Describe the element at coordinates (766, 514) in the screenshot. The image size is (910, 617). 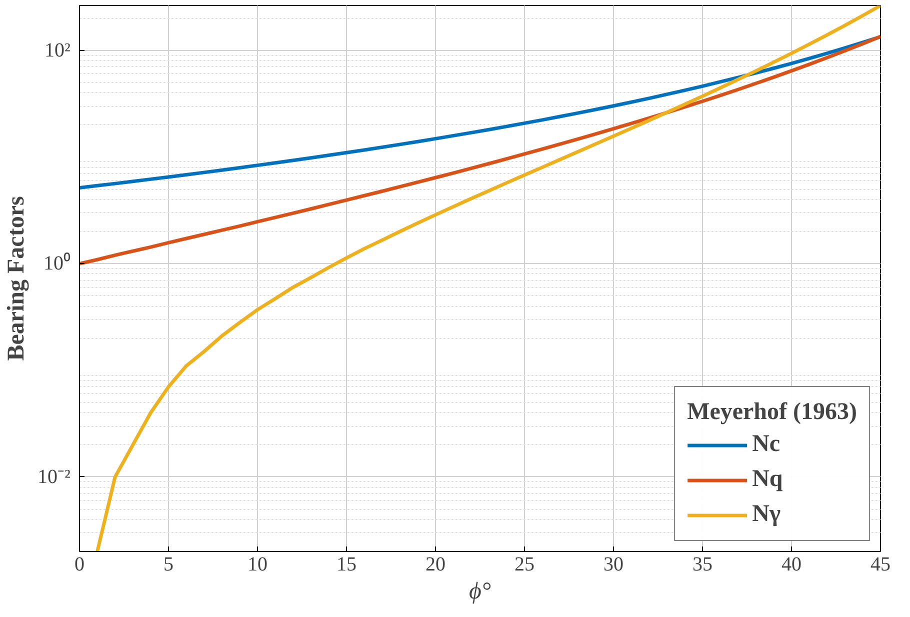
I see `legend-label: Nγ` at that location.